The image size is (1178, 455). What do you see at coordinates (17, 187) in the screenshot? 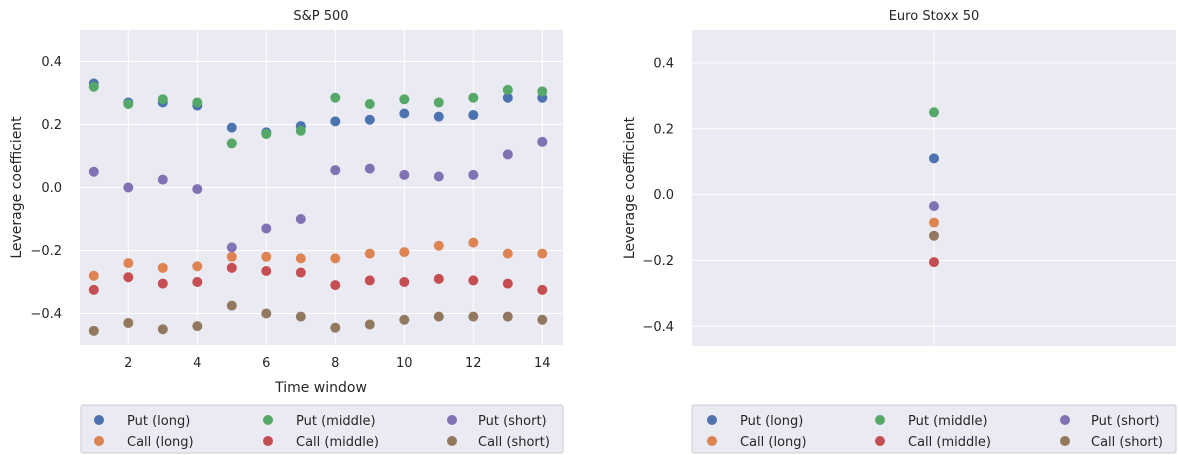
I see `y-axis-label: Leverage coefficient` at bounding box center [17, 187].